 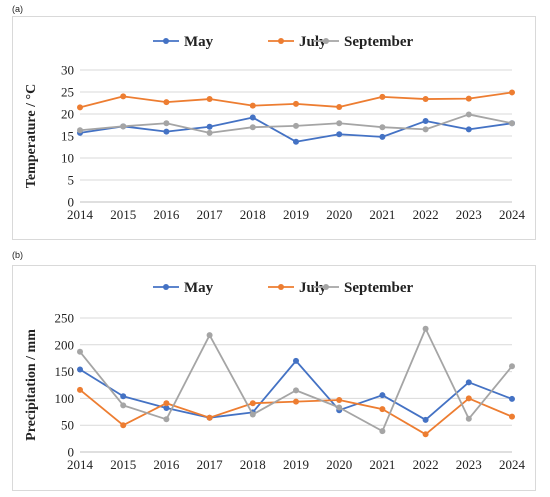 What do you see at coordinates (31, 136) in the screenshot?
I see `chart0-y-axis-label: Temperature / °C` at bounding box center [31, 136].